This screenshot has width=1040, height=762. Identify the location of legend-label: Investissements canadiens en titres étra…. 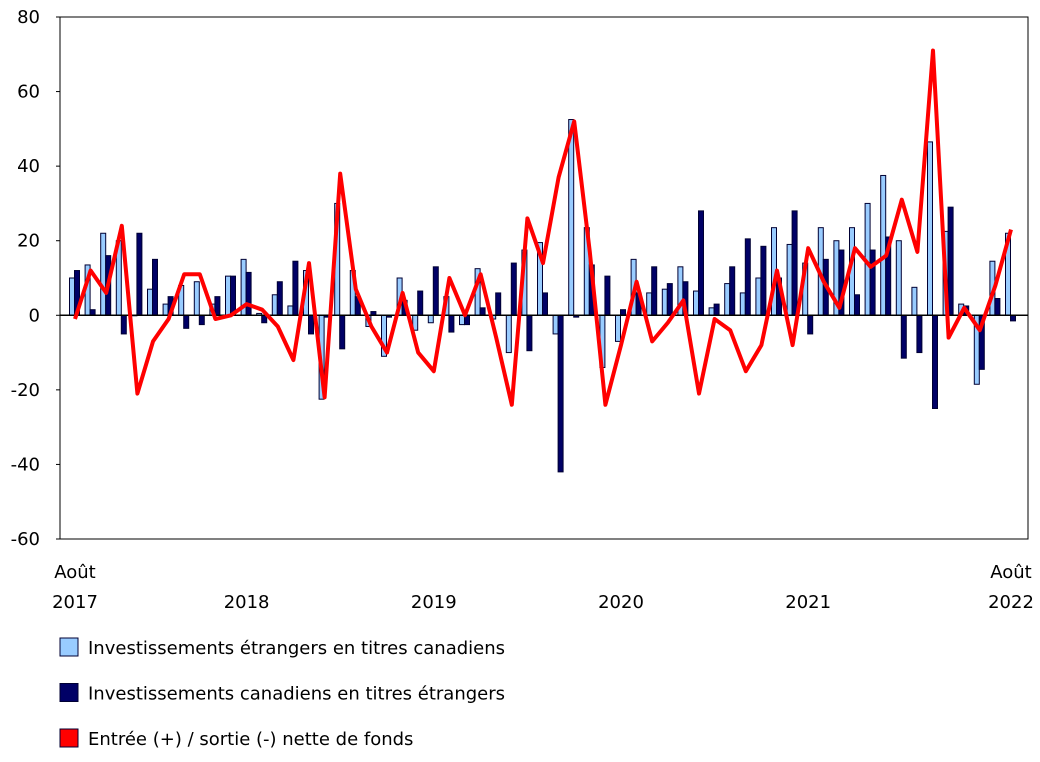
(296, 694).